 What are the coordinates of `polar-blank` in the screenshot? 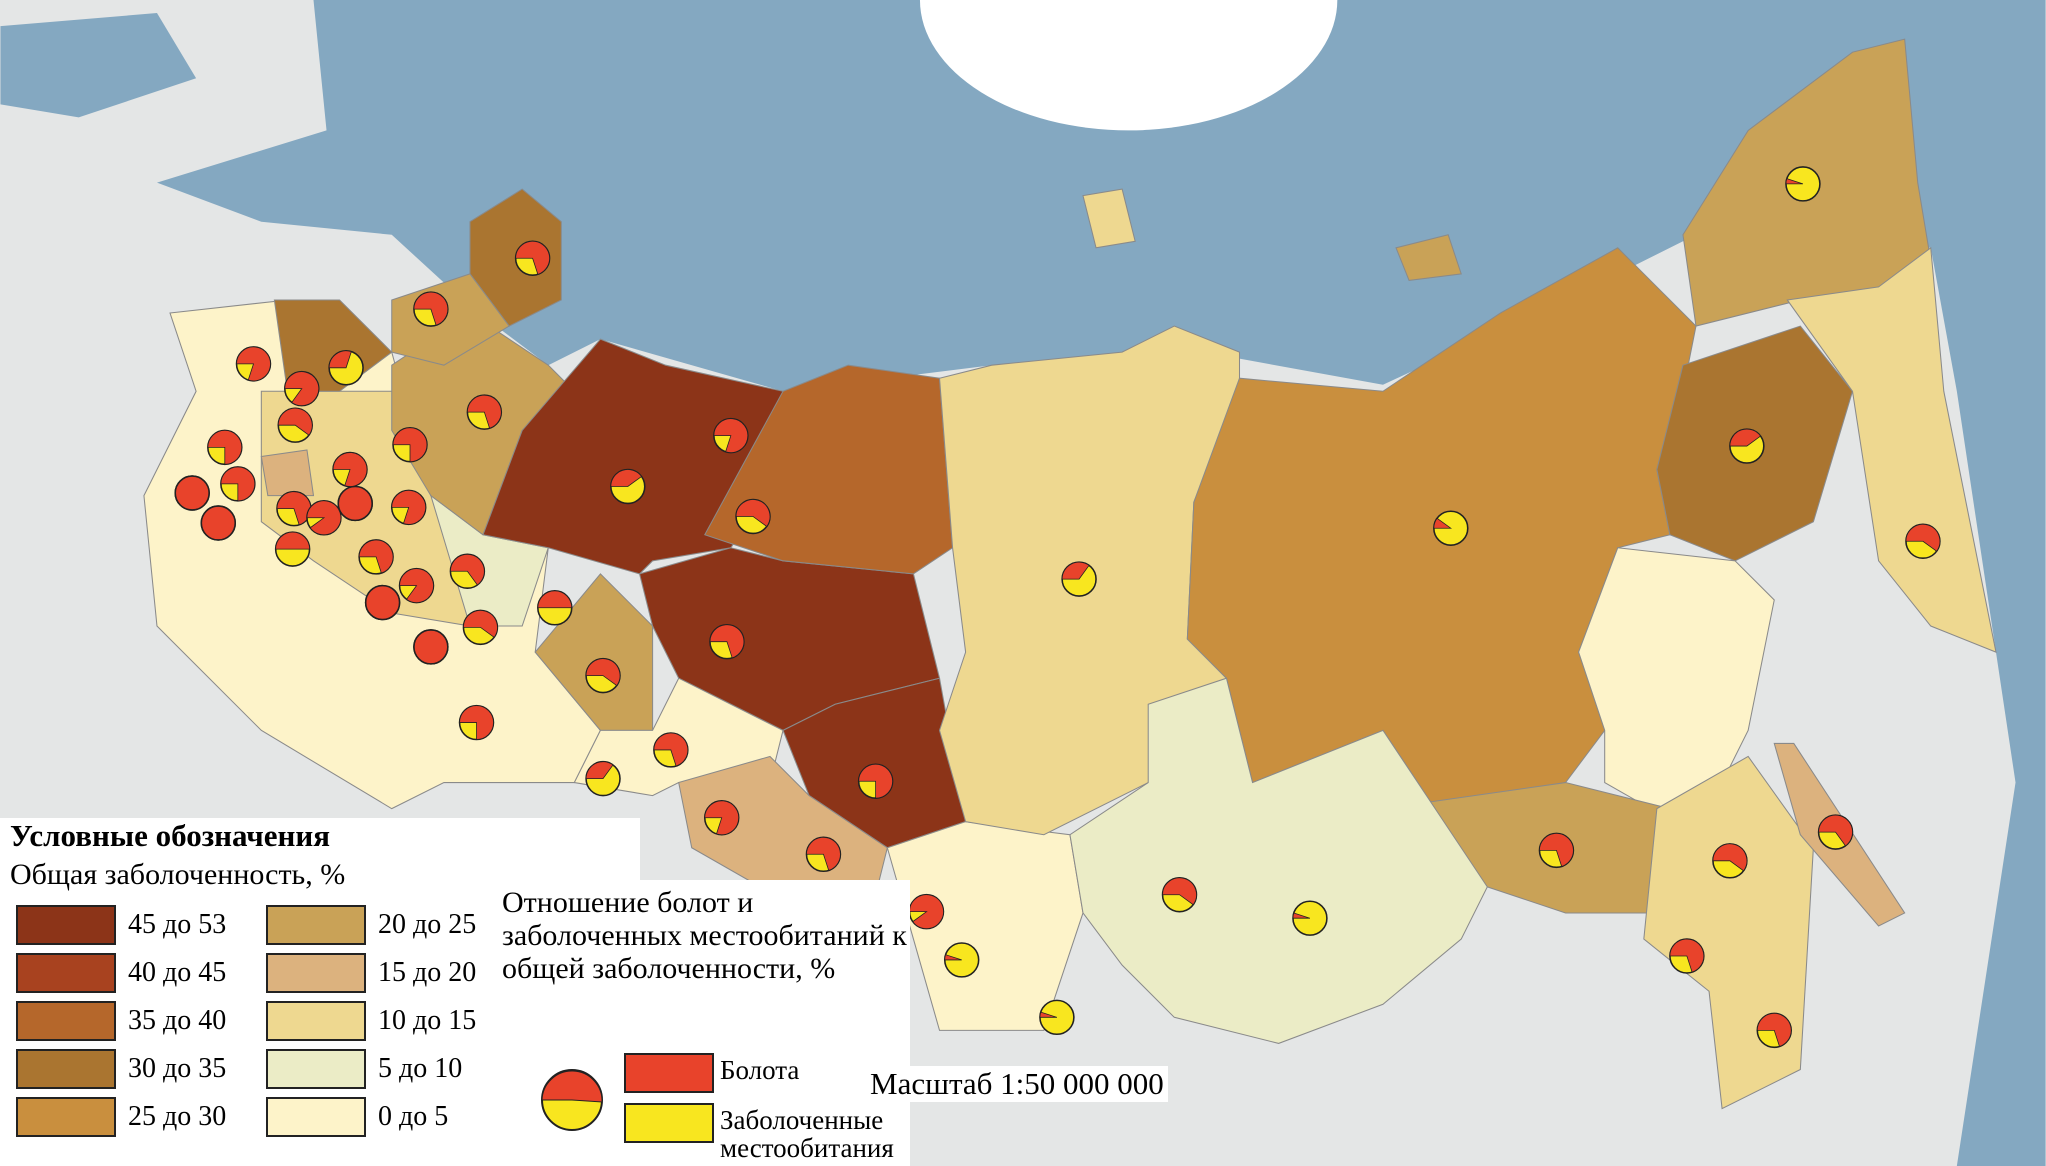 It's located at (1129, 65).